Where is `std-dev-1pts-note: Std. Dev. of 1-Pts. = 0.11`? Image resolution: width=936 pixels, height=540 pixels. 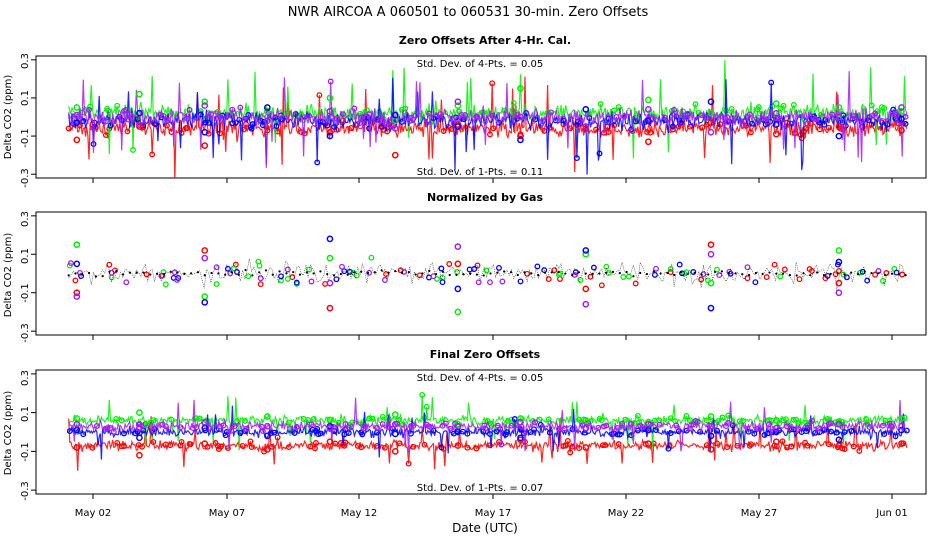
std-dev-1pts-note: Std. Dev. of 1-Pts. = 0.11 is located at coordinates (480, 172).